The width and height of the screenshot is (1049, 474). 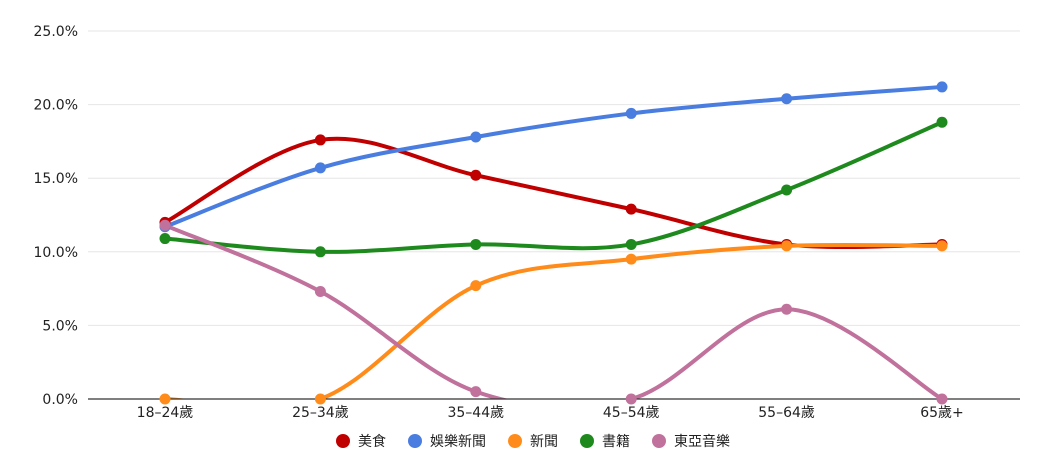 I want to click on y-tick-label: 15.0%, so click(x=56, y=179).